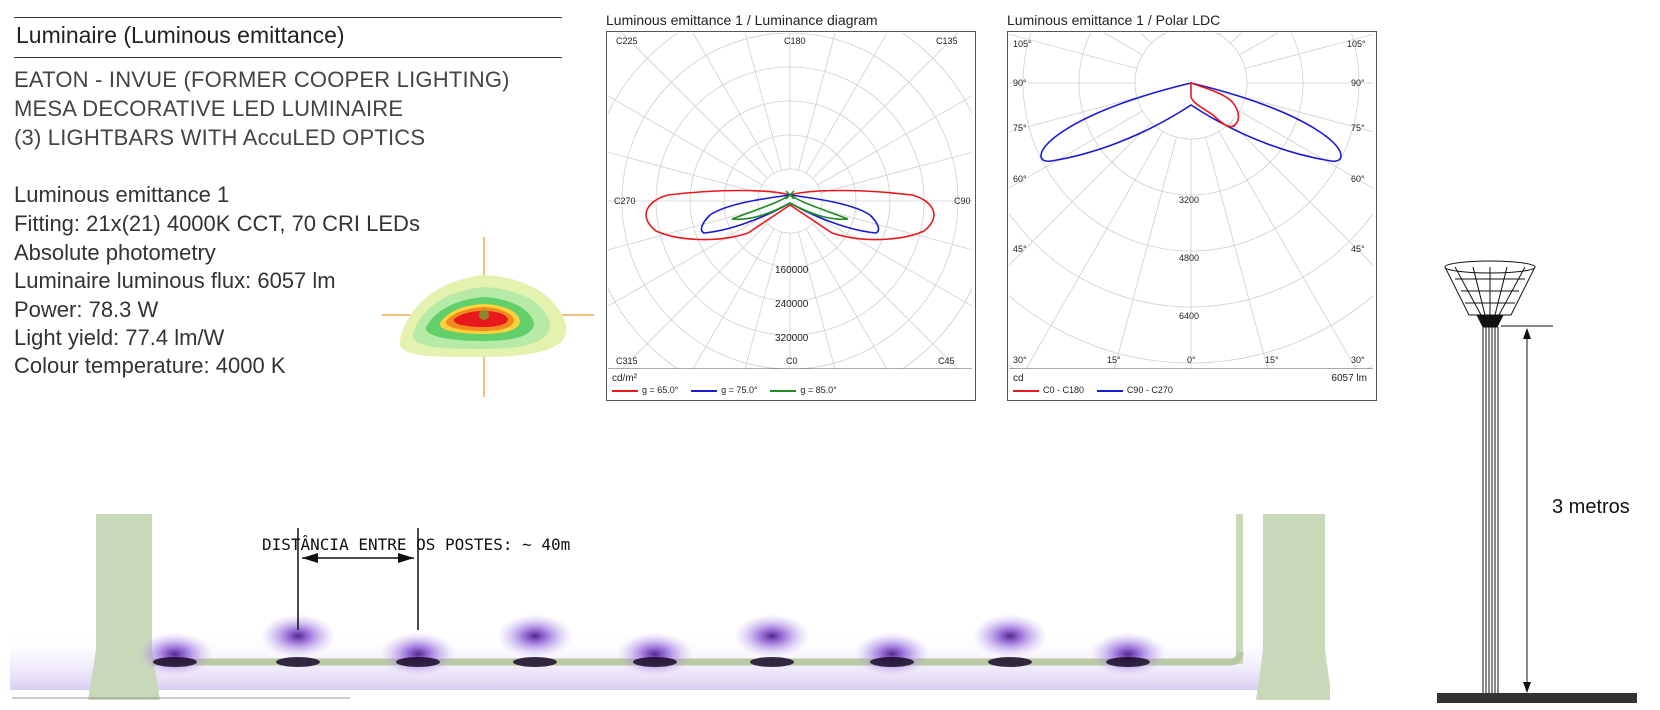 This screenshot has height=710, width=1660. Describe the element at coordinates (1149, 390) in the screenshot. I see `legend-label-c90-c270: C90 - C270` at that location.